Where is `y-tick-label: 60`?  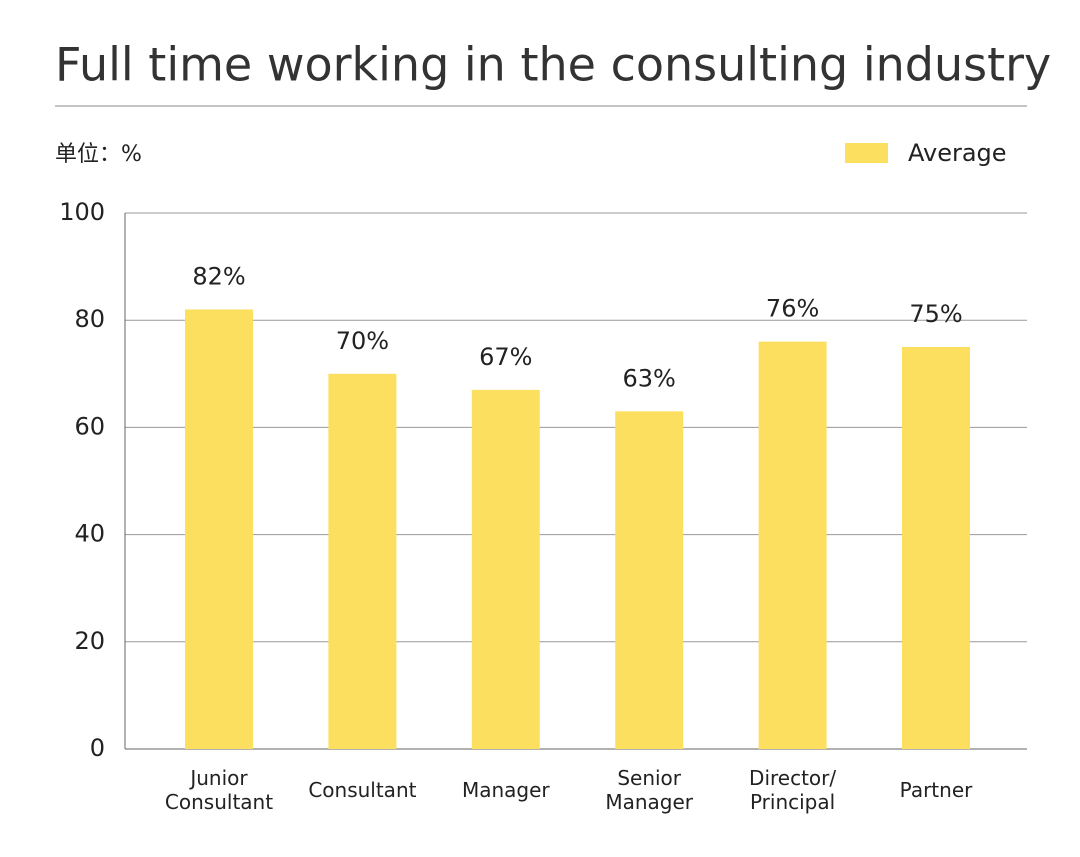
y-tick-label: 60 is located at coordinates (89, 426).